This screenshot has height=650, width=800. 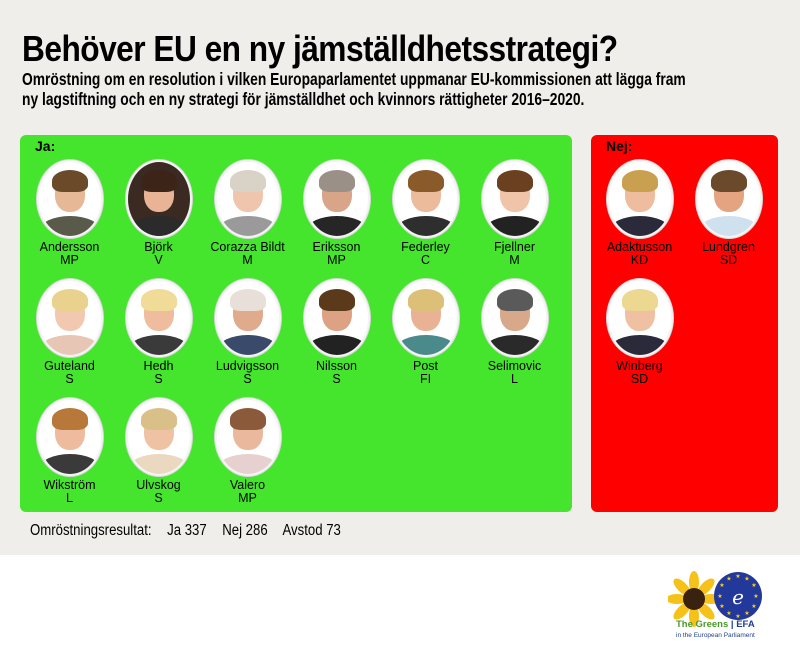 I want to click on mep-card: Nilsson S, so click(x=336, y=332).